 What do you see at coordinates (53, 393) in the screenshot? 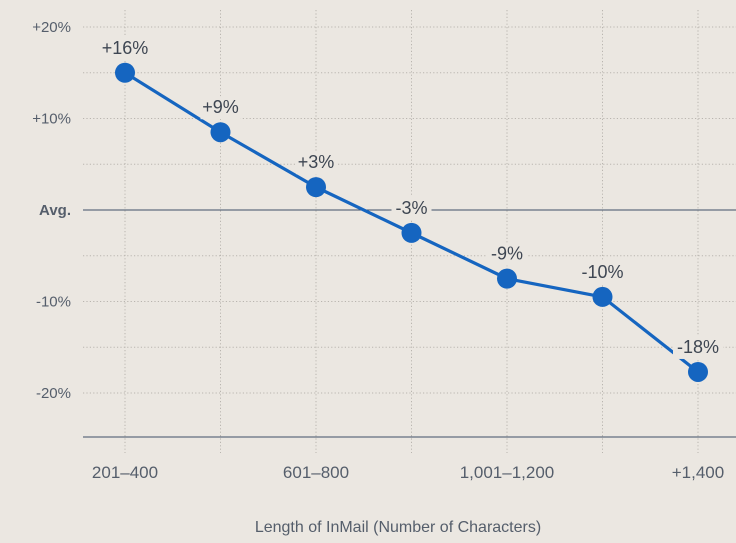
I see `y-tick-label: -20%` at bounding box center [53, 393].